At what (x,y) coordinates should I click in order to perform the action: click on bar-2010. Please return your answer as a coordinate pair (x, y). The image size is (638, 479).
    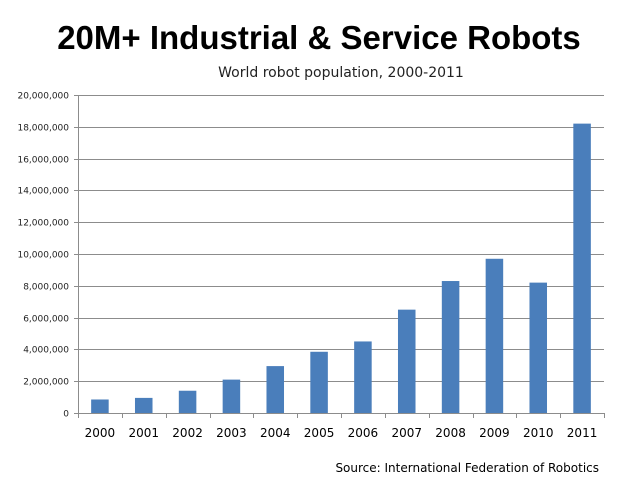
    Looking at the image, I should click on (538, 347).